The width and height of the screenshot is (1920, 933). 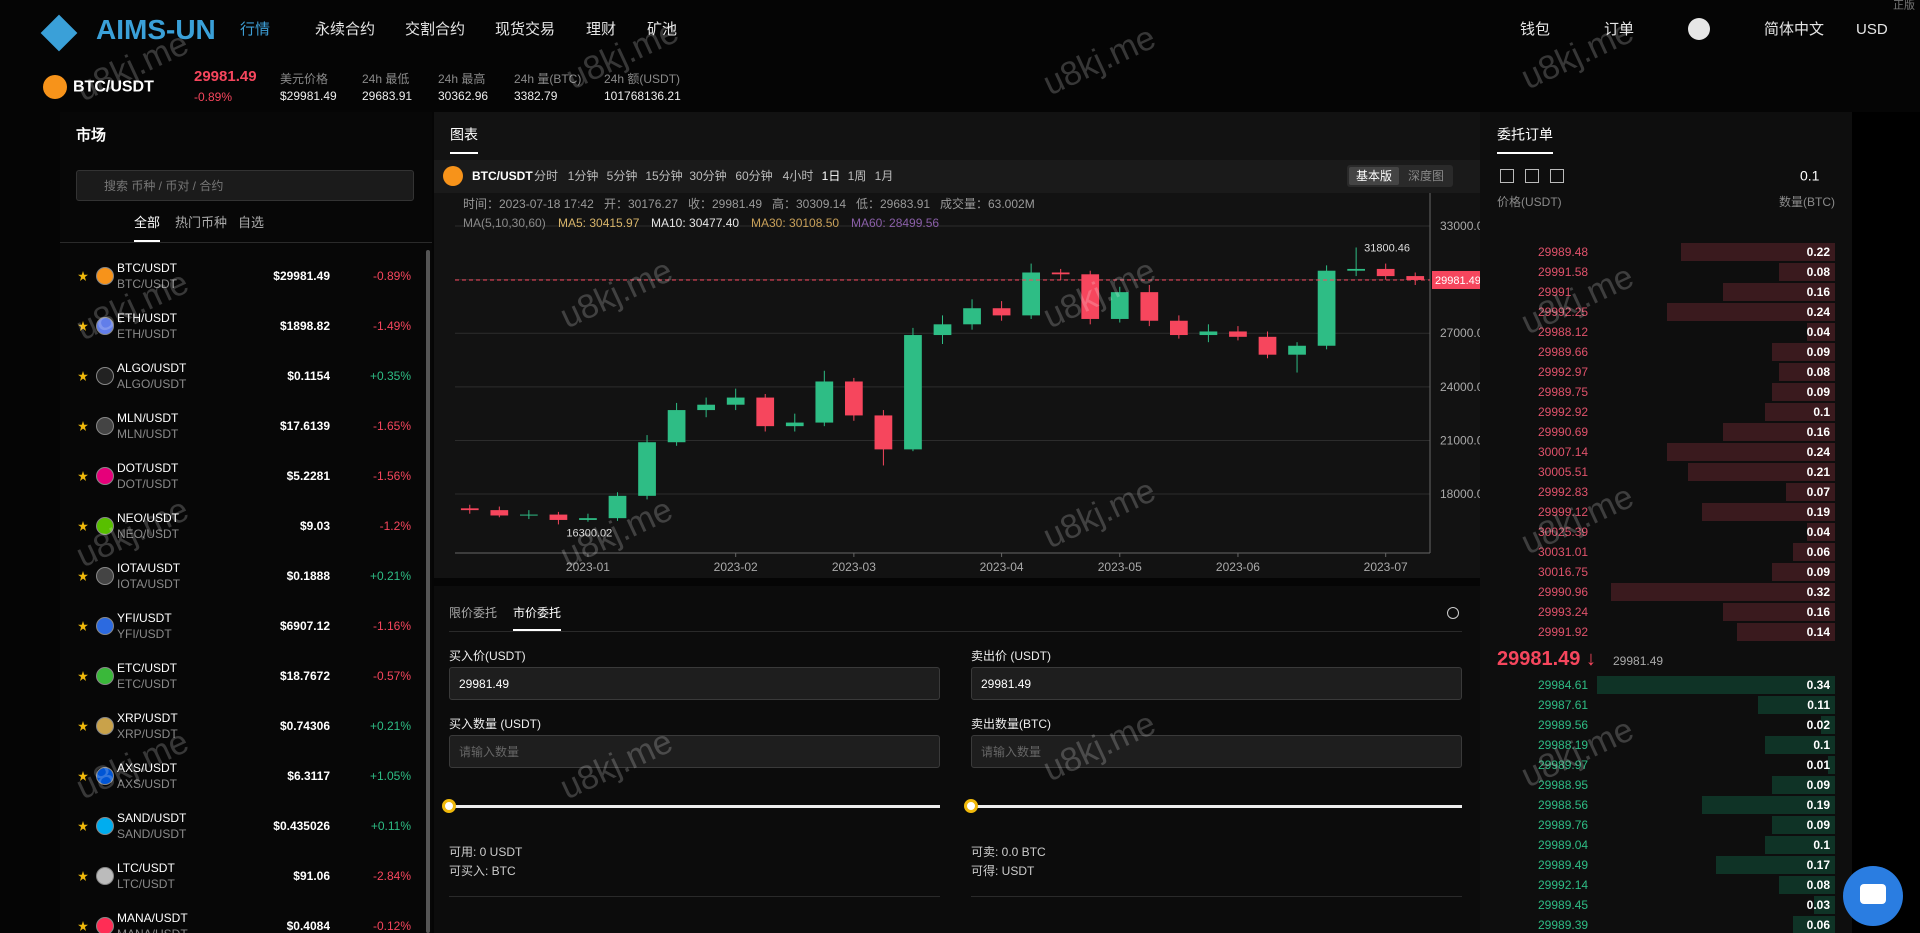 What do you see at coordinates (1120, 567) in the screenshot?
I see `x-tick-label: 2023-05` at bounding box center [1120, 567].